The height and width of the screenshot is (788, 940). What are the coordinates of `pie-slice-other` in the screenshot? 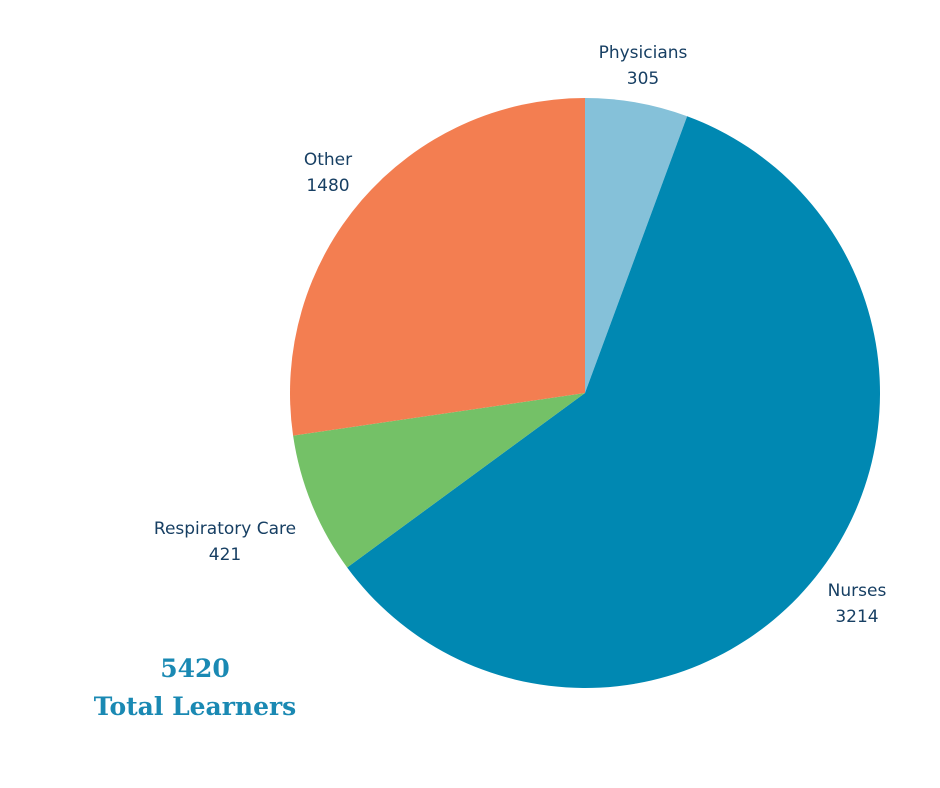 It's located at (437, 267).